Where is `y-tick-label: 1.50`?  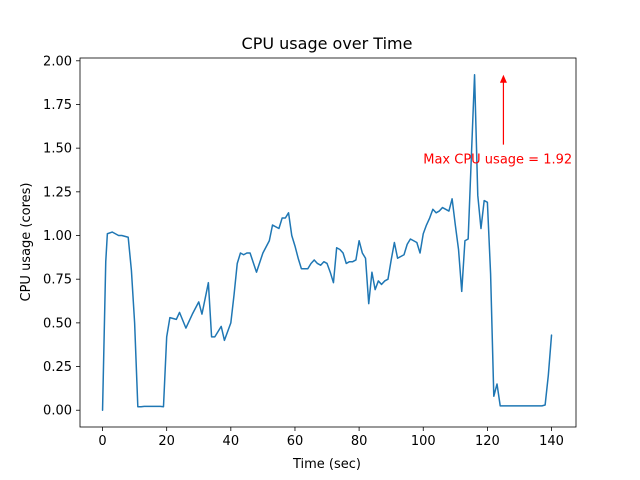 y-tick-label: 1.50 is located at coordinates (57, 149).